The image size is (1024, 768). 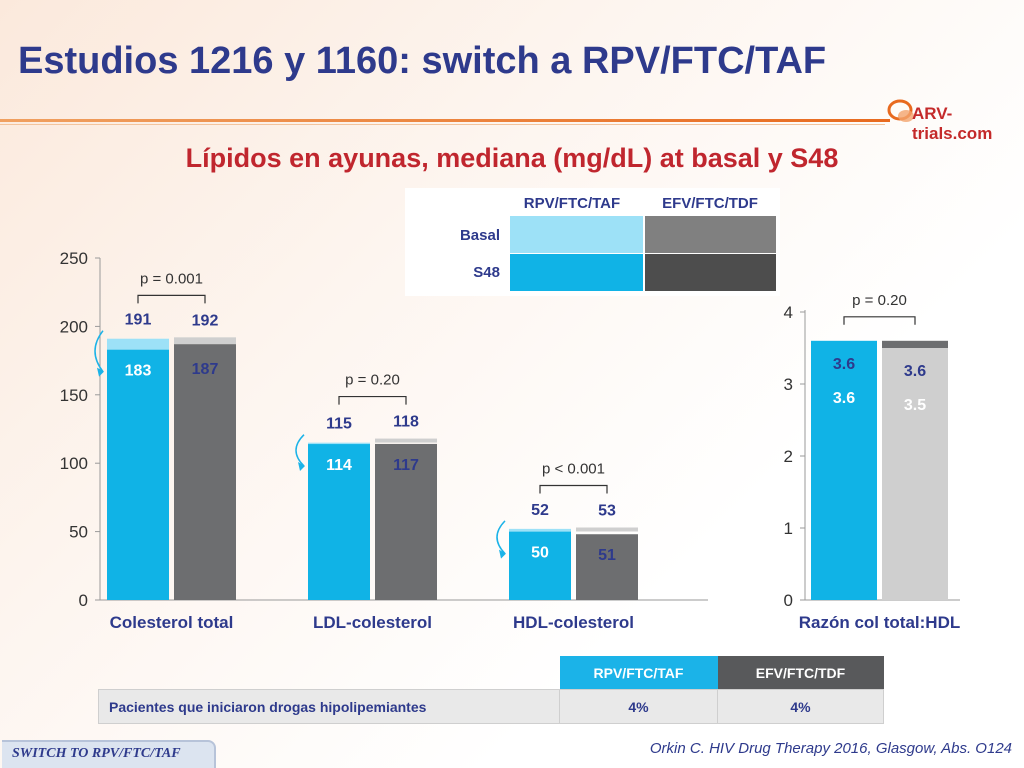 I want to click on table-header-rpv: RPV/FTC/TAF, so click(x=638, y=673).